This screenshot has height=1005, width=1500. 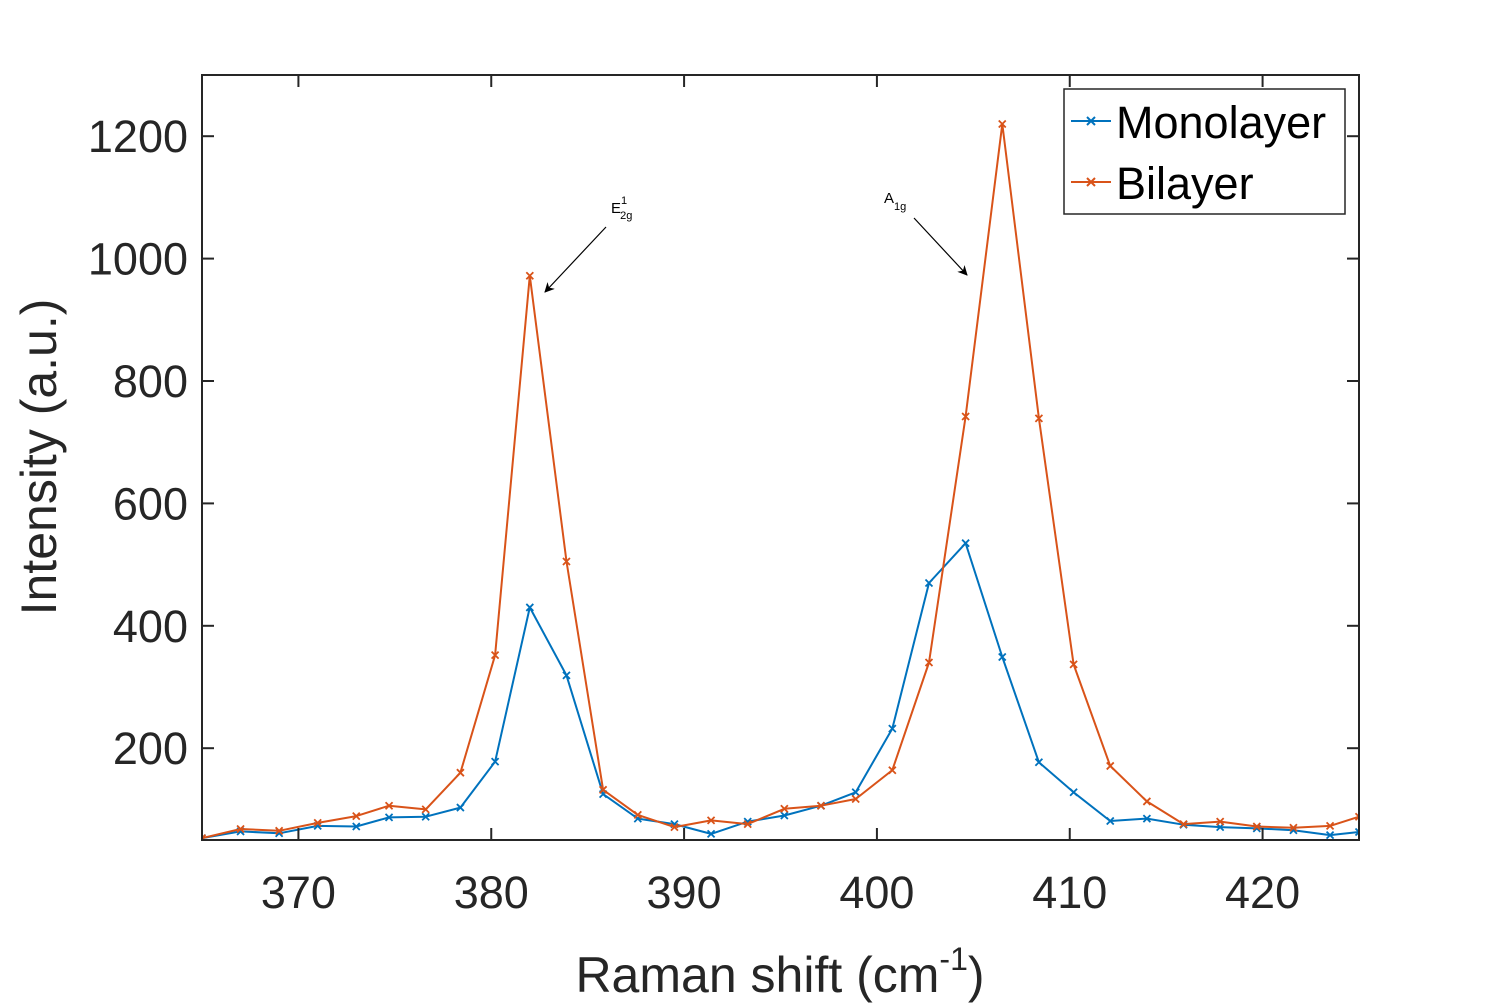 What do you see at coordinates (756, 241) in the screenshot?
I see `annotation-layer: E1 2g A1g` at bounding box center [756, 241].